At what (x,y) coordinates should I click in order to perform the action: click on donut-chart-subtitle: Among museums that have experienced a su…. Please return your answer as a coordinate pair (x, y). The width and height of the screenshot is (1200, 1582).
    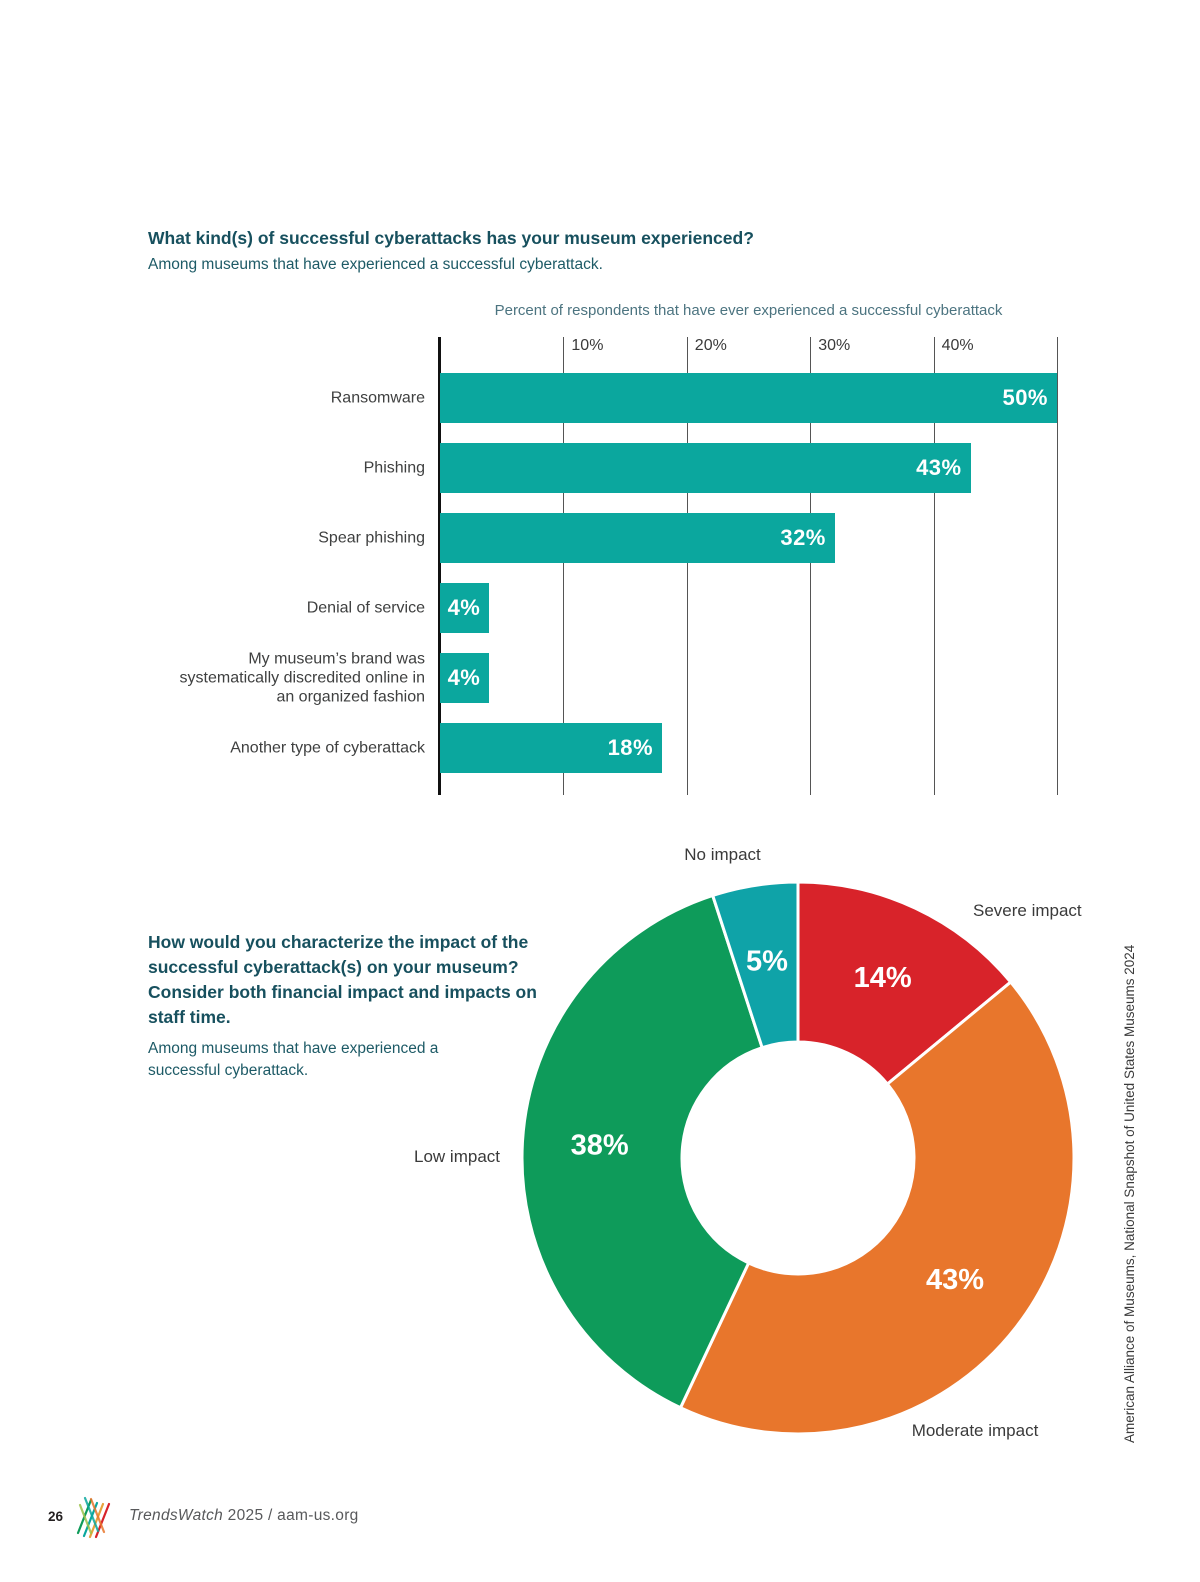
    Looking at the image, I should click on (293, 1059).